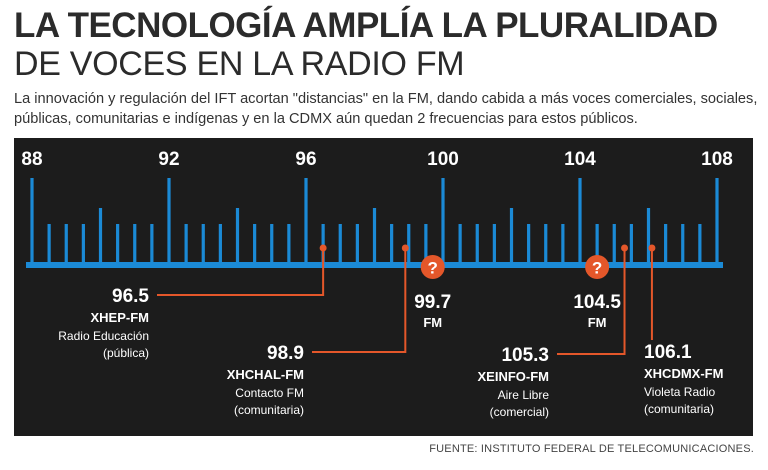 The height and width of the screenshot is (470, 768). What do you see at coordinates (524, 395) in the screenshot?
I see `station-name: Aire Libre` at bounding box center [524, 395].